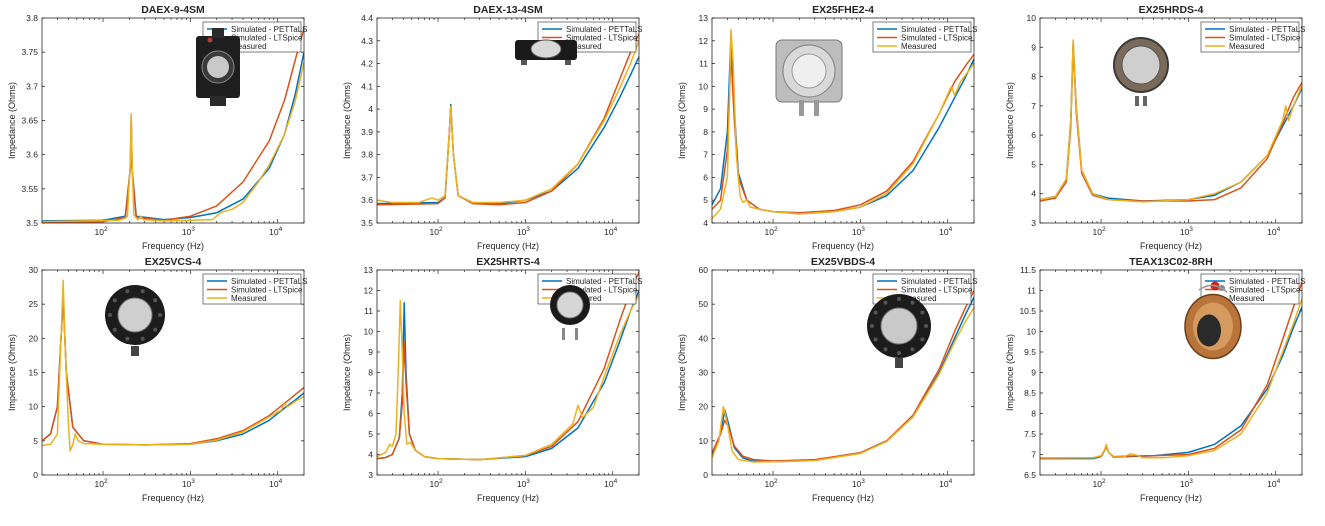 This screenshot has height=526, width=1325. Describe the element at coordinates (1213, 288) in the screenshot. I see `device-wire` at that location.